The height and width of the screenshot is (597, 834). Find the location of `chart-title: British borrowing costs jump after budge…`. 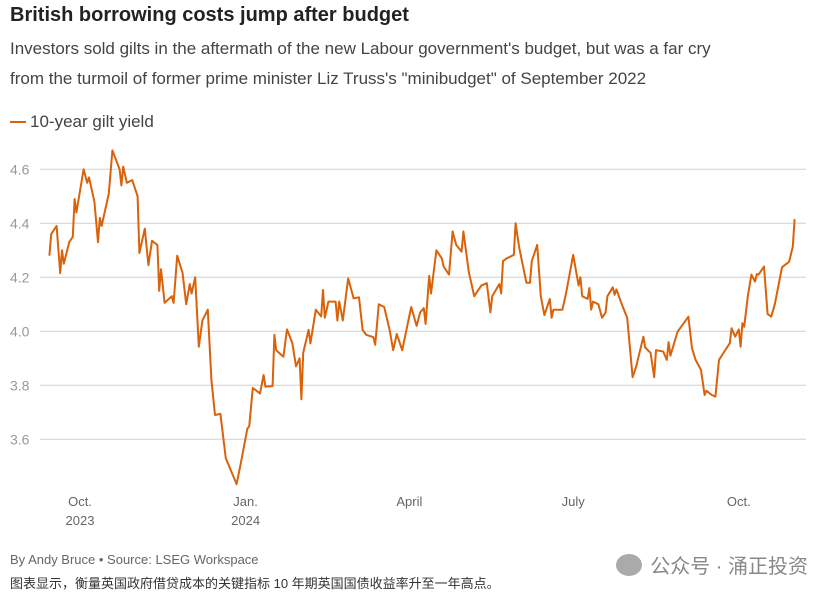

chart-title: British borrowing costs jump after budge… is located at coordinates (209, 15).